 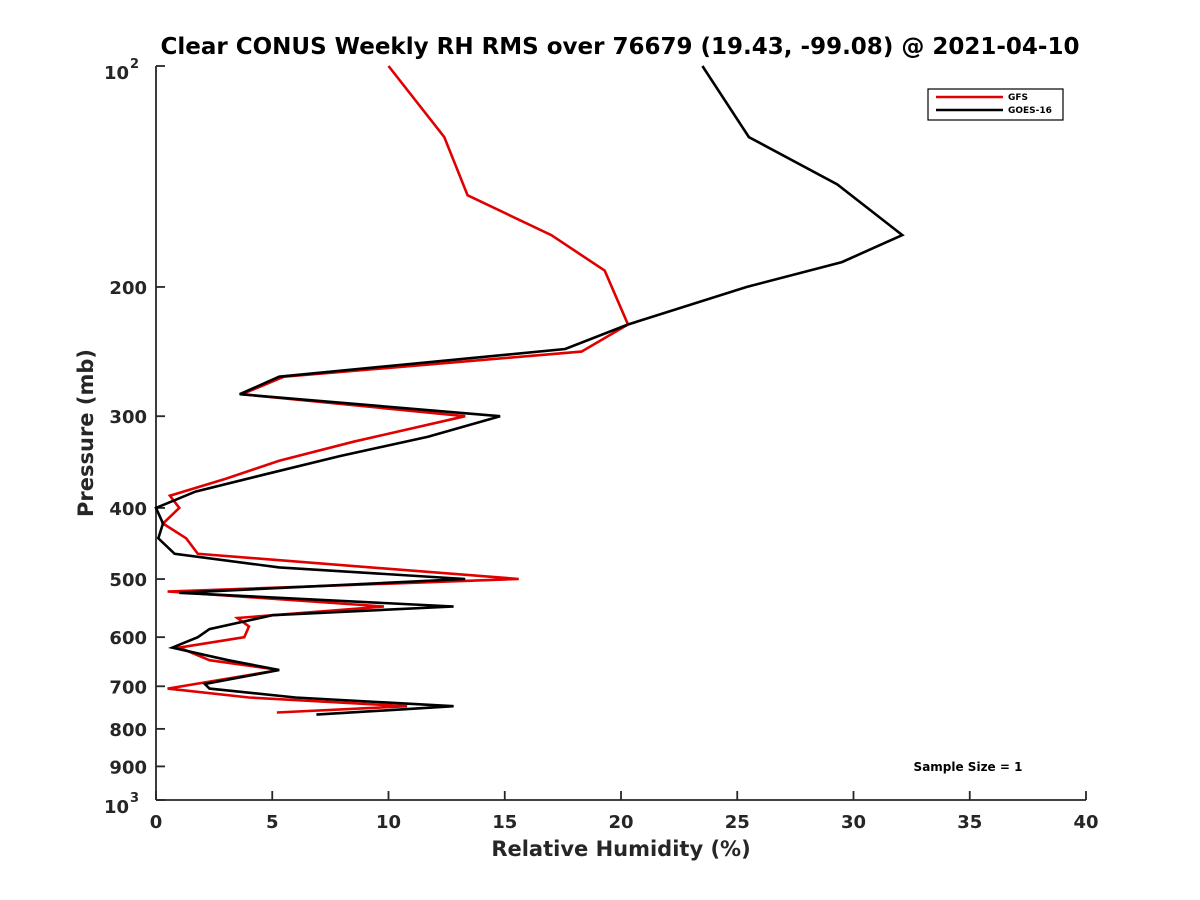 I want to click on y-tick-label: 600, so click(x=128, y=638).